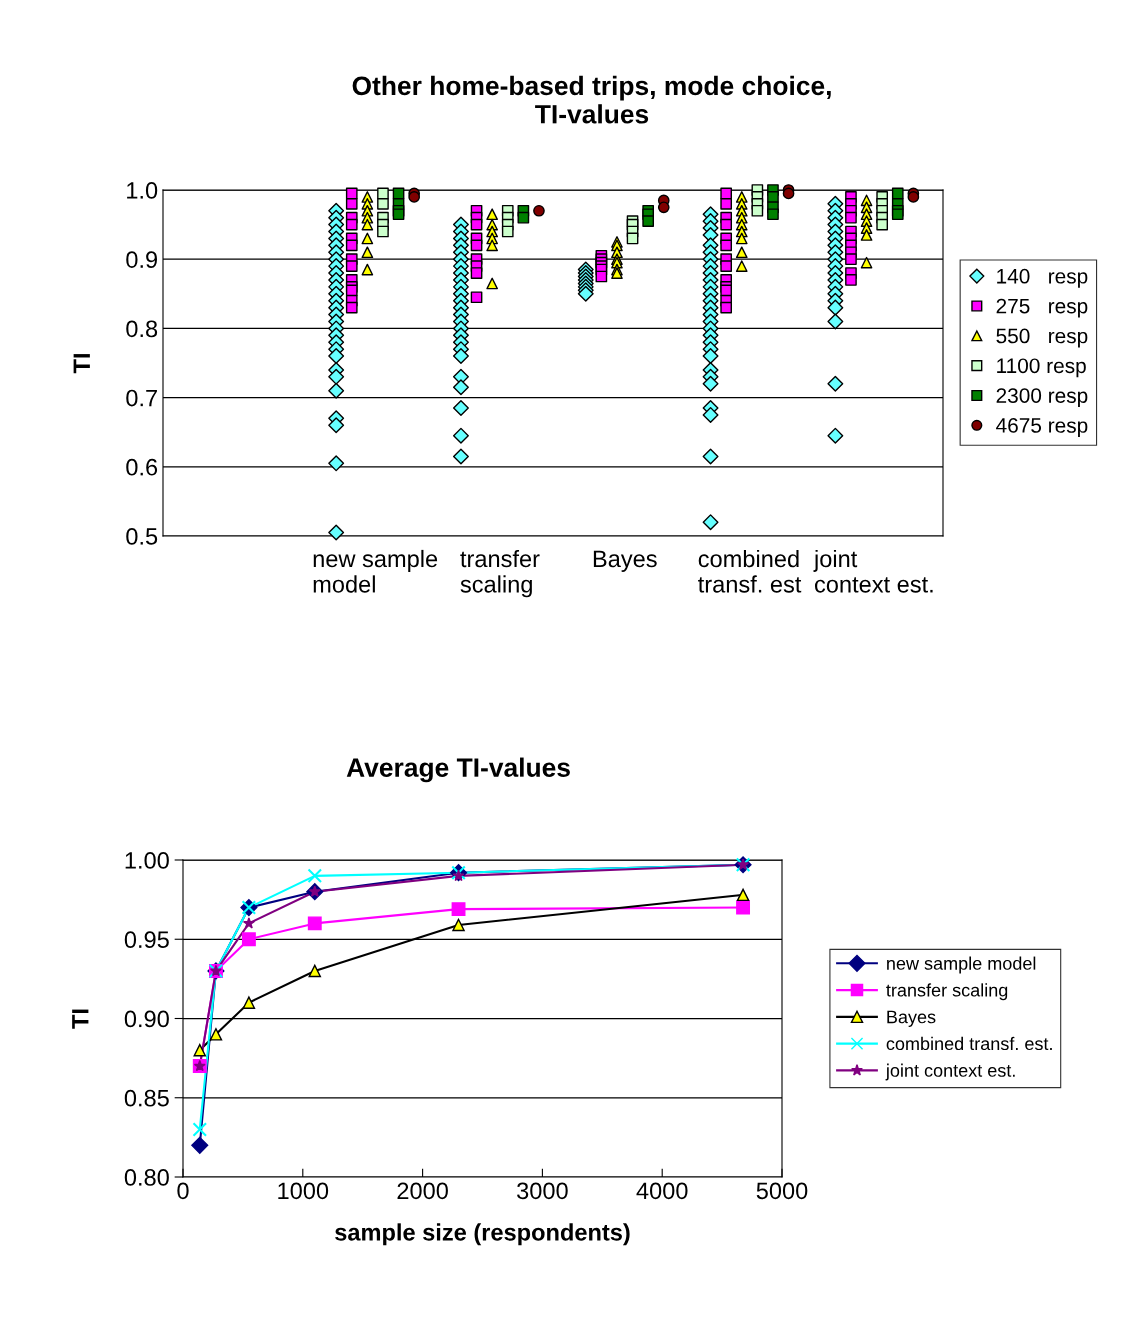 This screenshot has width=1132, height=1330. Describe the element at coordinates (142, 536) in the screenshot. I see `y-tick-label: 0.5` at that location.